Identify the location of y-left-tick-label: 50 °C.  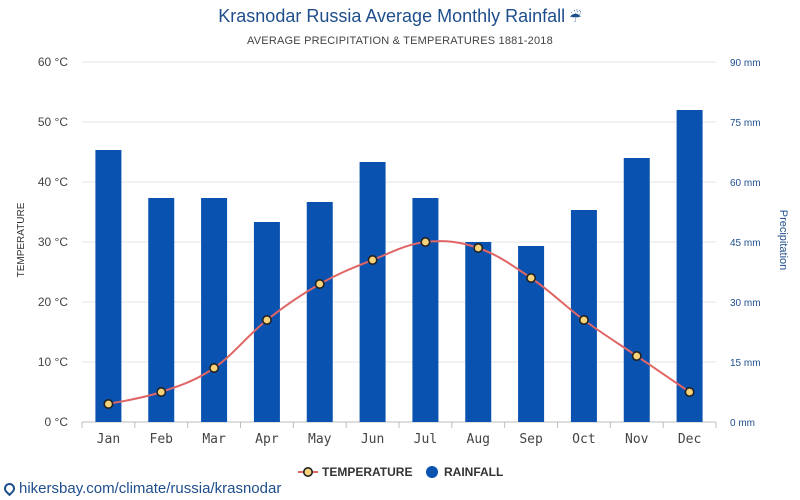
(53, 122).